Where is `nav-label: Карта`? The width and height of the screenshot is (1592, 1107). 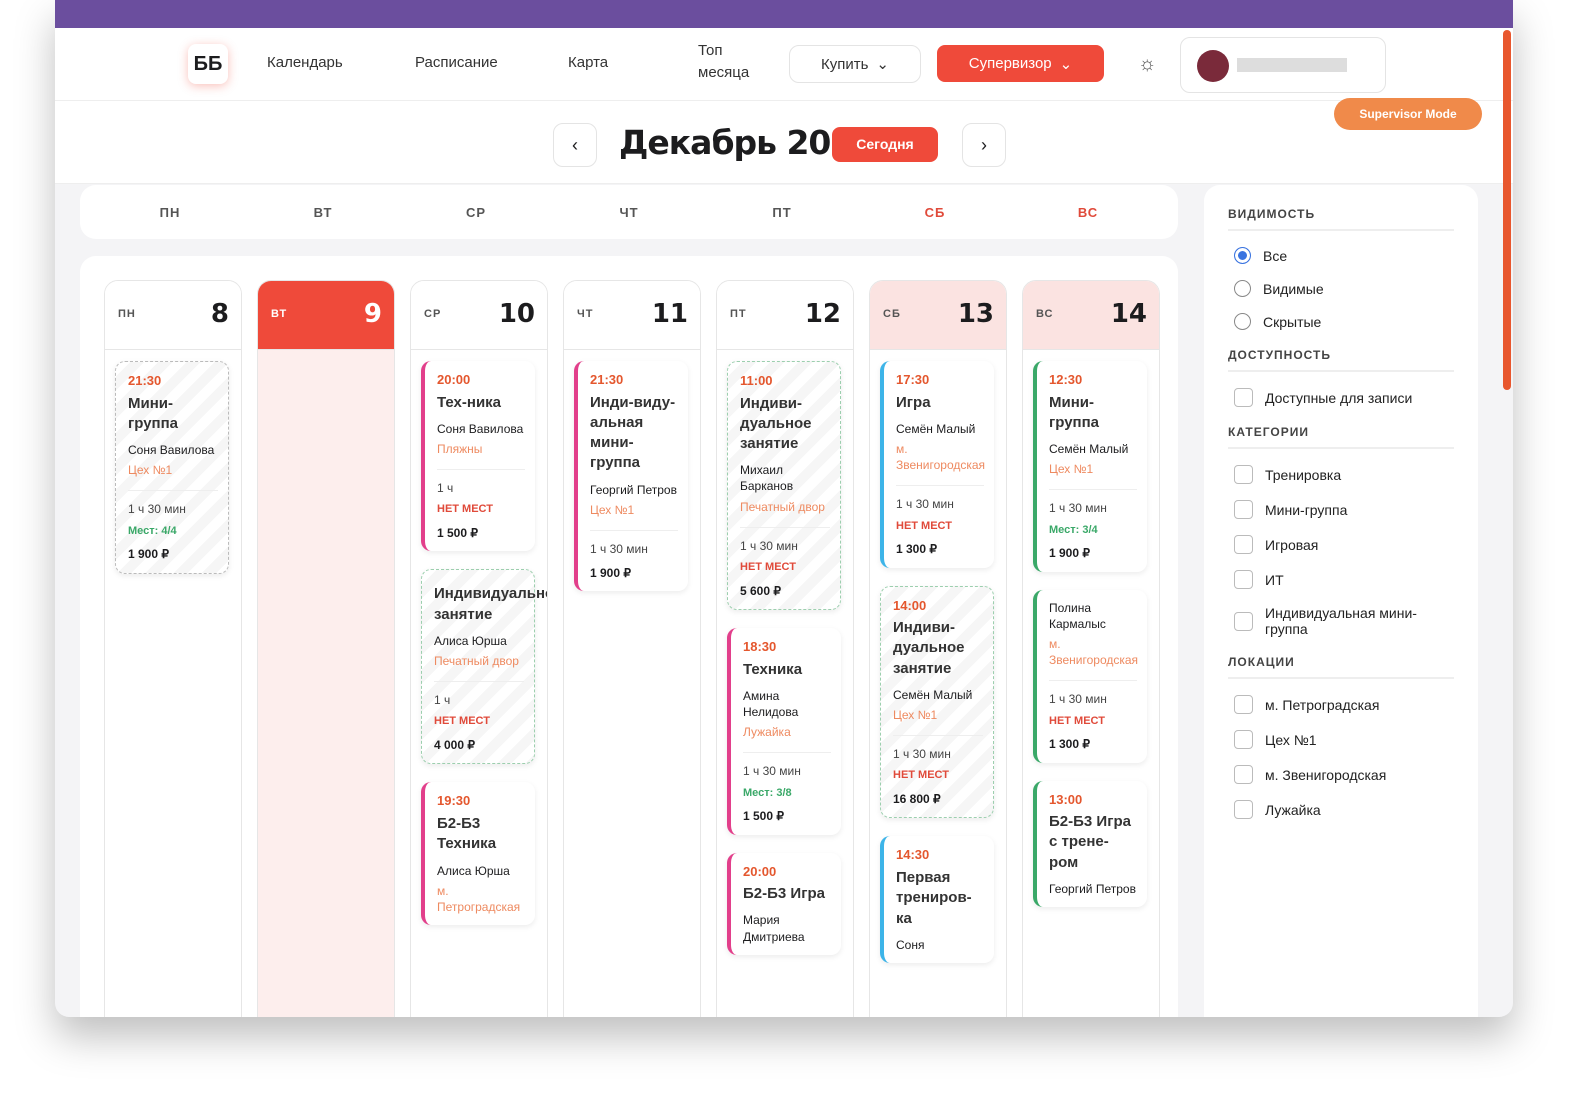
nav-label: Карта is located at coordinates (588, 62).